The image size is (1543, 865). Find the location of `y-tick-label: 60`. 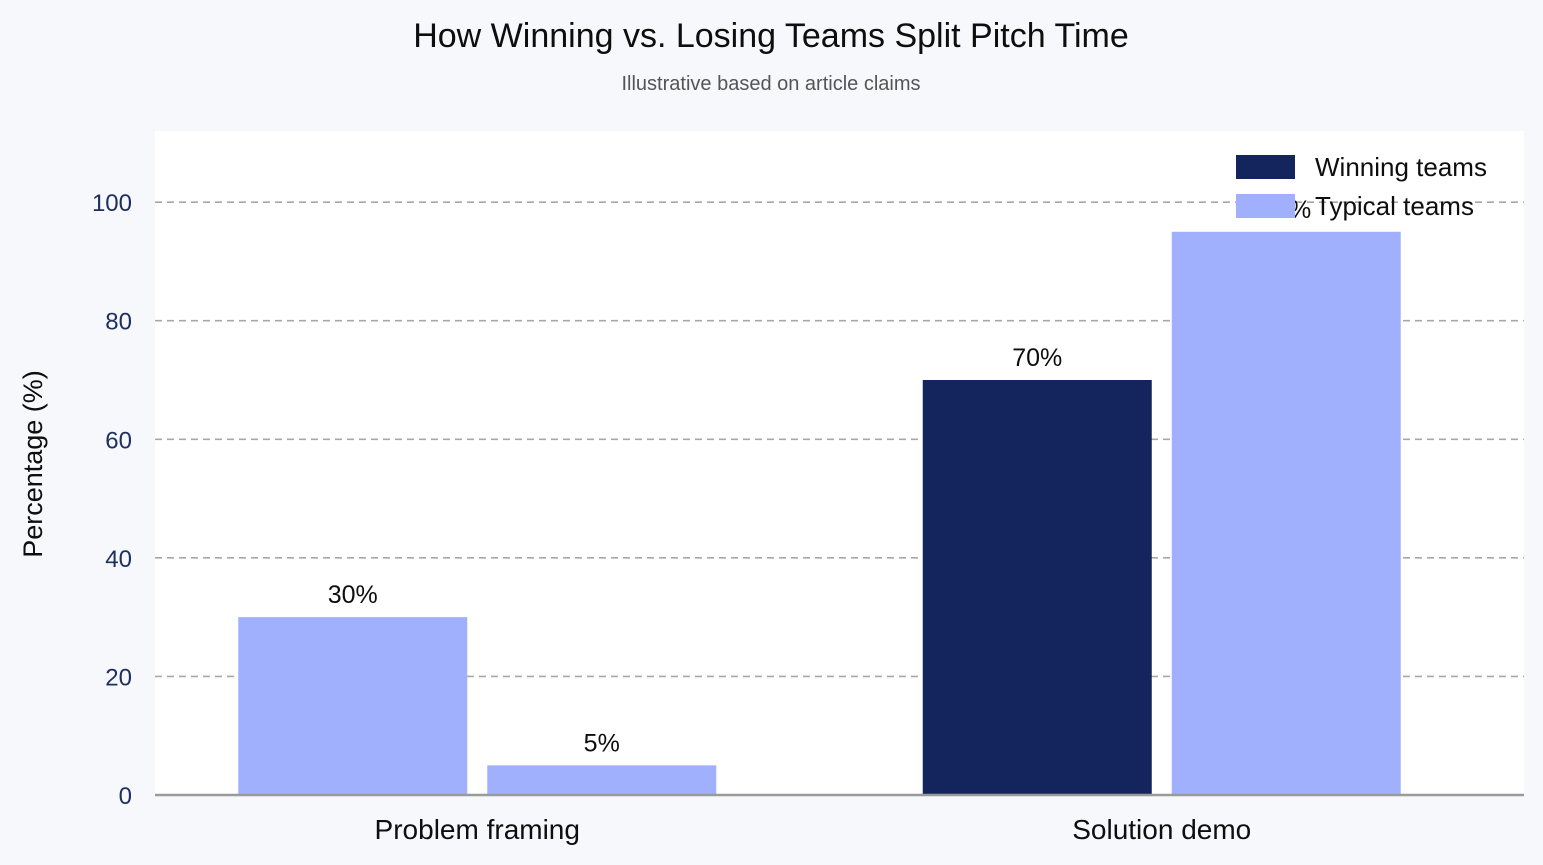

y-tick-label: 60 is located at coordinates (118, 440).